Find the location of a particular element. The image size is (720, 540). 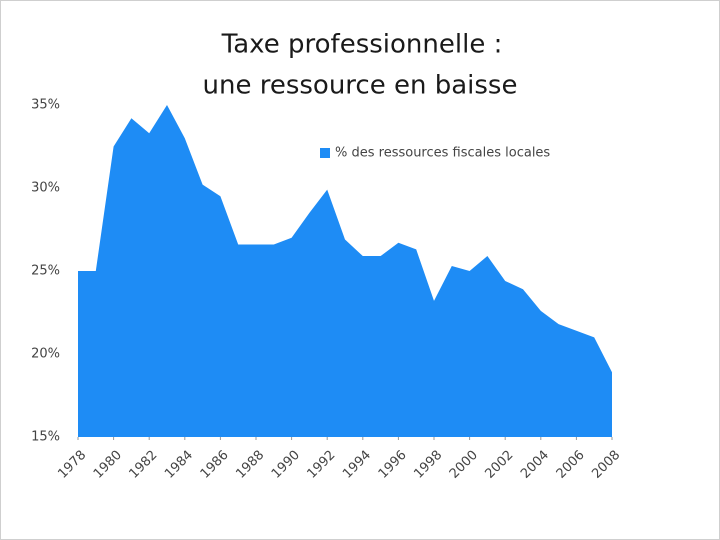

y-tick-label: 30% is located at coordinates (45, 188).